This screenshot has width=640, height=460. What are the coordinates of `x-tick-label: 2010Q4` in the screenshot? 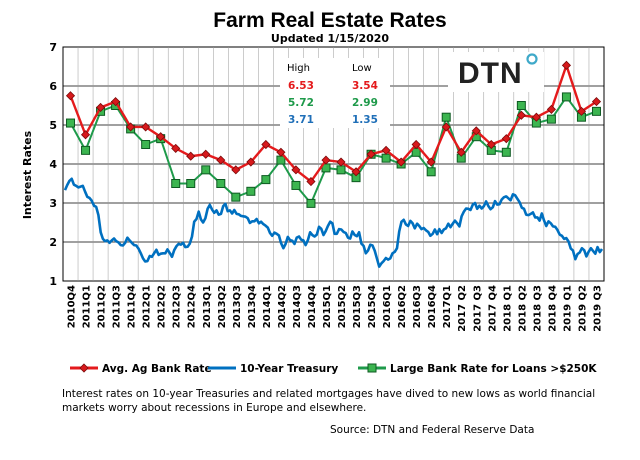 It's located at (72, 306).